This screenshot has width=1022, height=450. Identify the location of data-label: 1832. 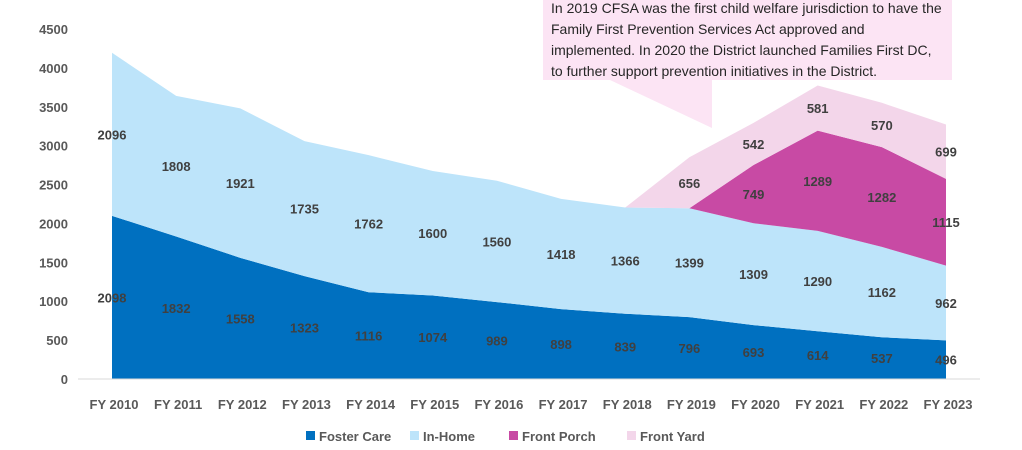
(176, 308).